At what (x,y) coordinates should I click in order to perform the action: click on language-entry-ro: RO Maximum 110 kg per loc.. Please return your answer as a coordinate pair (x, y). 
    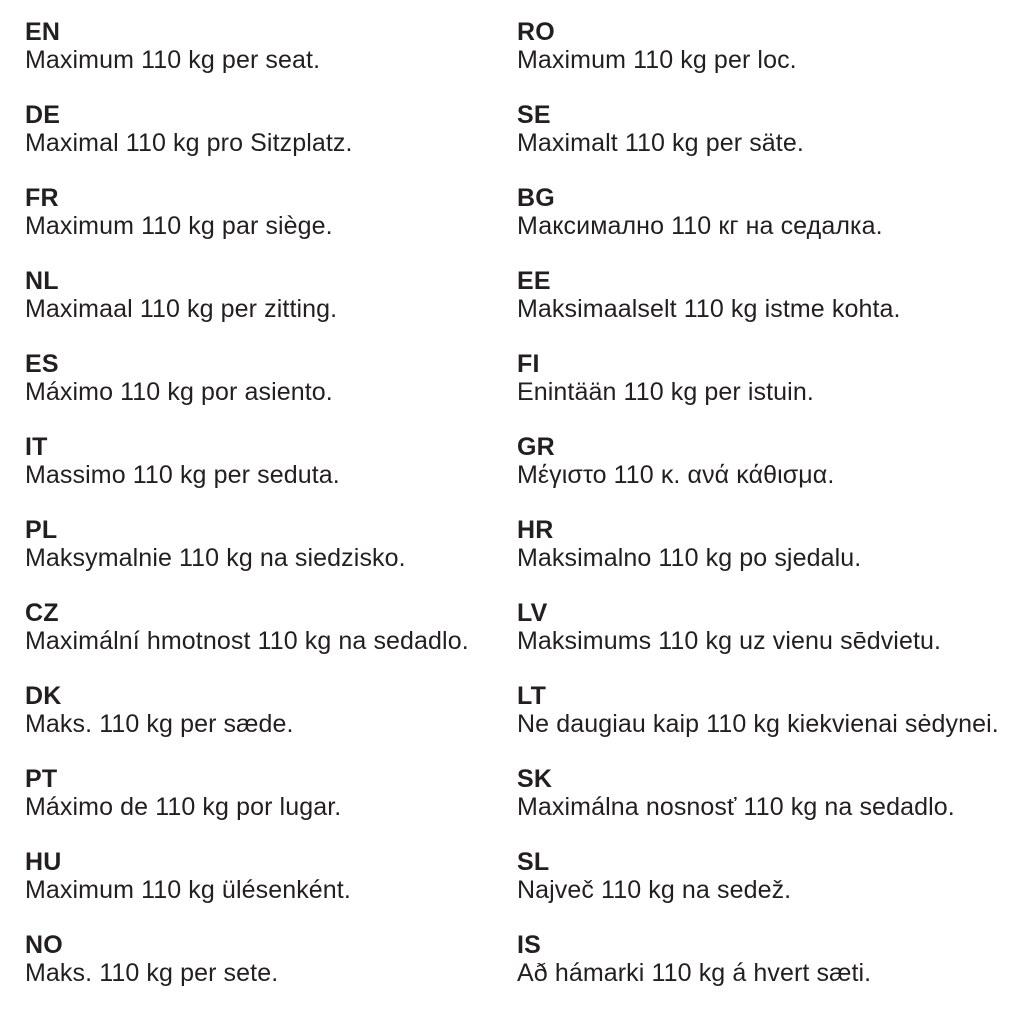
    Looking at the image, I should click on (770, 46).